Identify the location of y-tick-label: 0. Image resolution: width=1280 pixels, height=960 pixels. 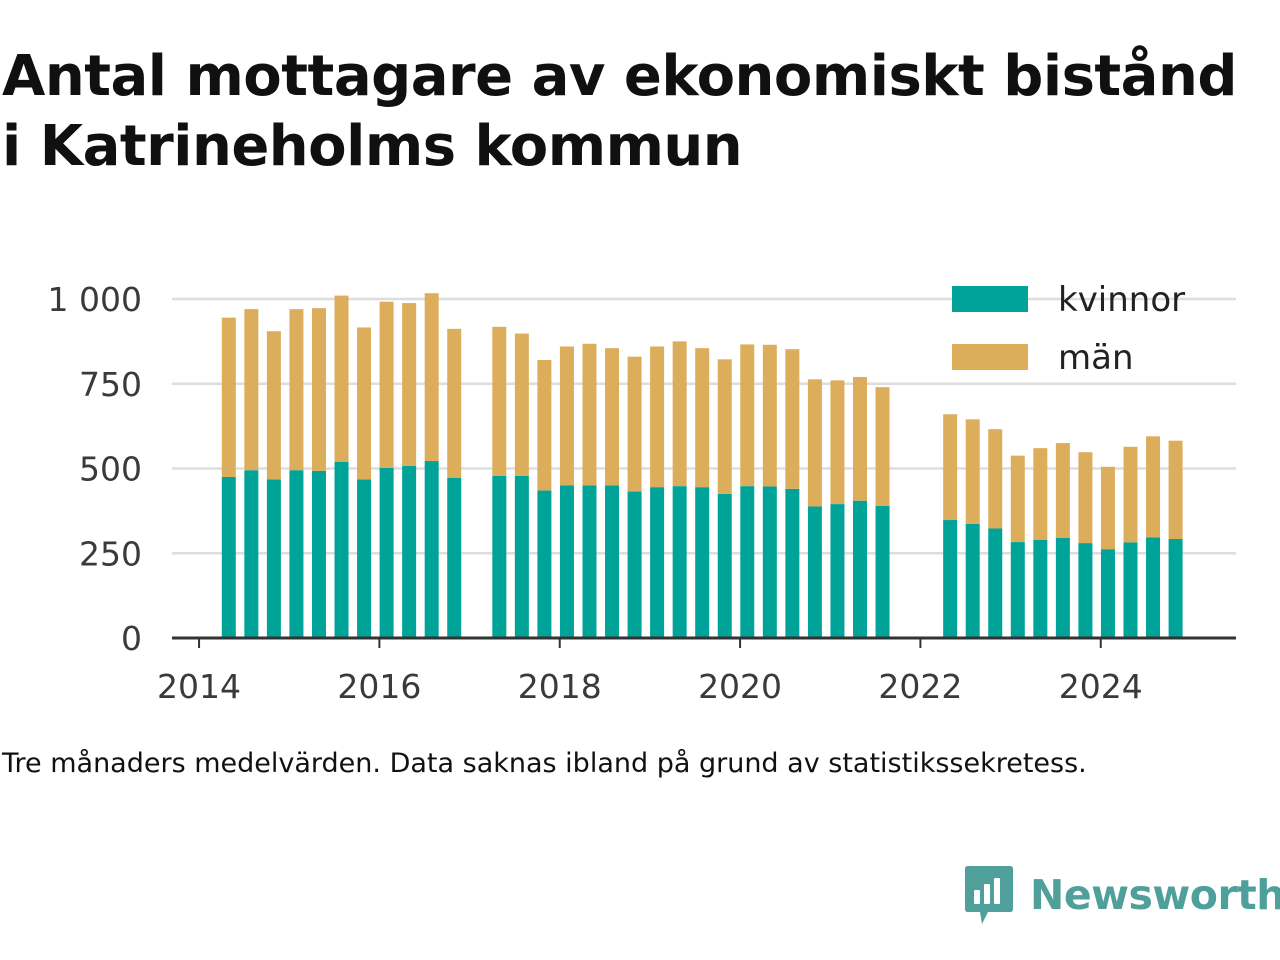
(131, 638).